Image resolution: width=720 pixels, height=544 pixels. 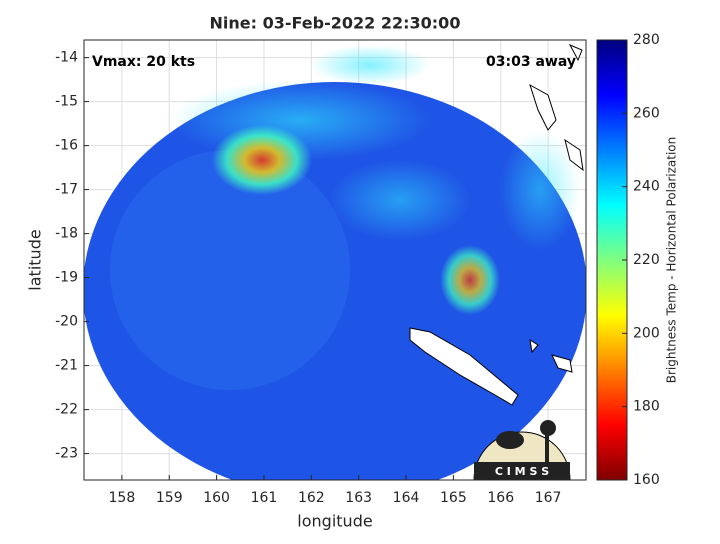 What do you see at coordinates (547, 445) in the screenshot?
I see `logo-tower` at bounding box center [547, 445].